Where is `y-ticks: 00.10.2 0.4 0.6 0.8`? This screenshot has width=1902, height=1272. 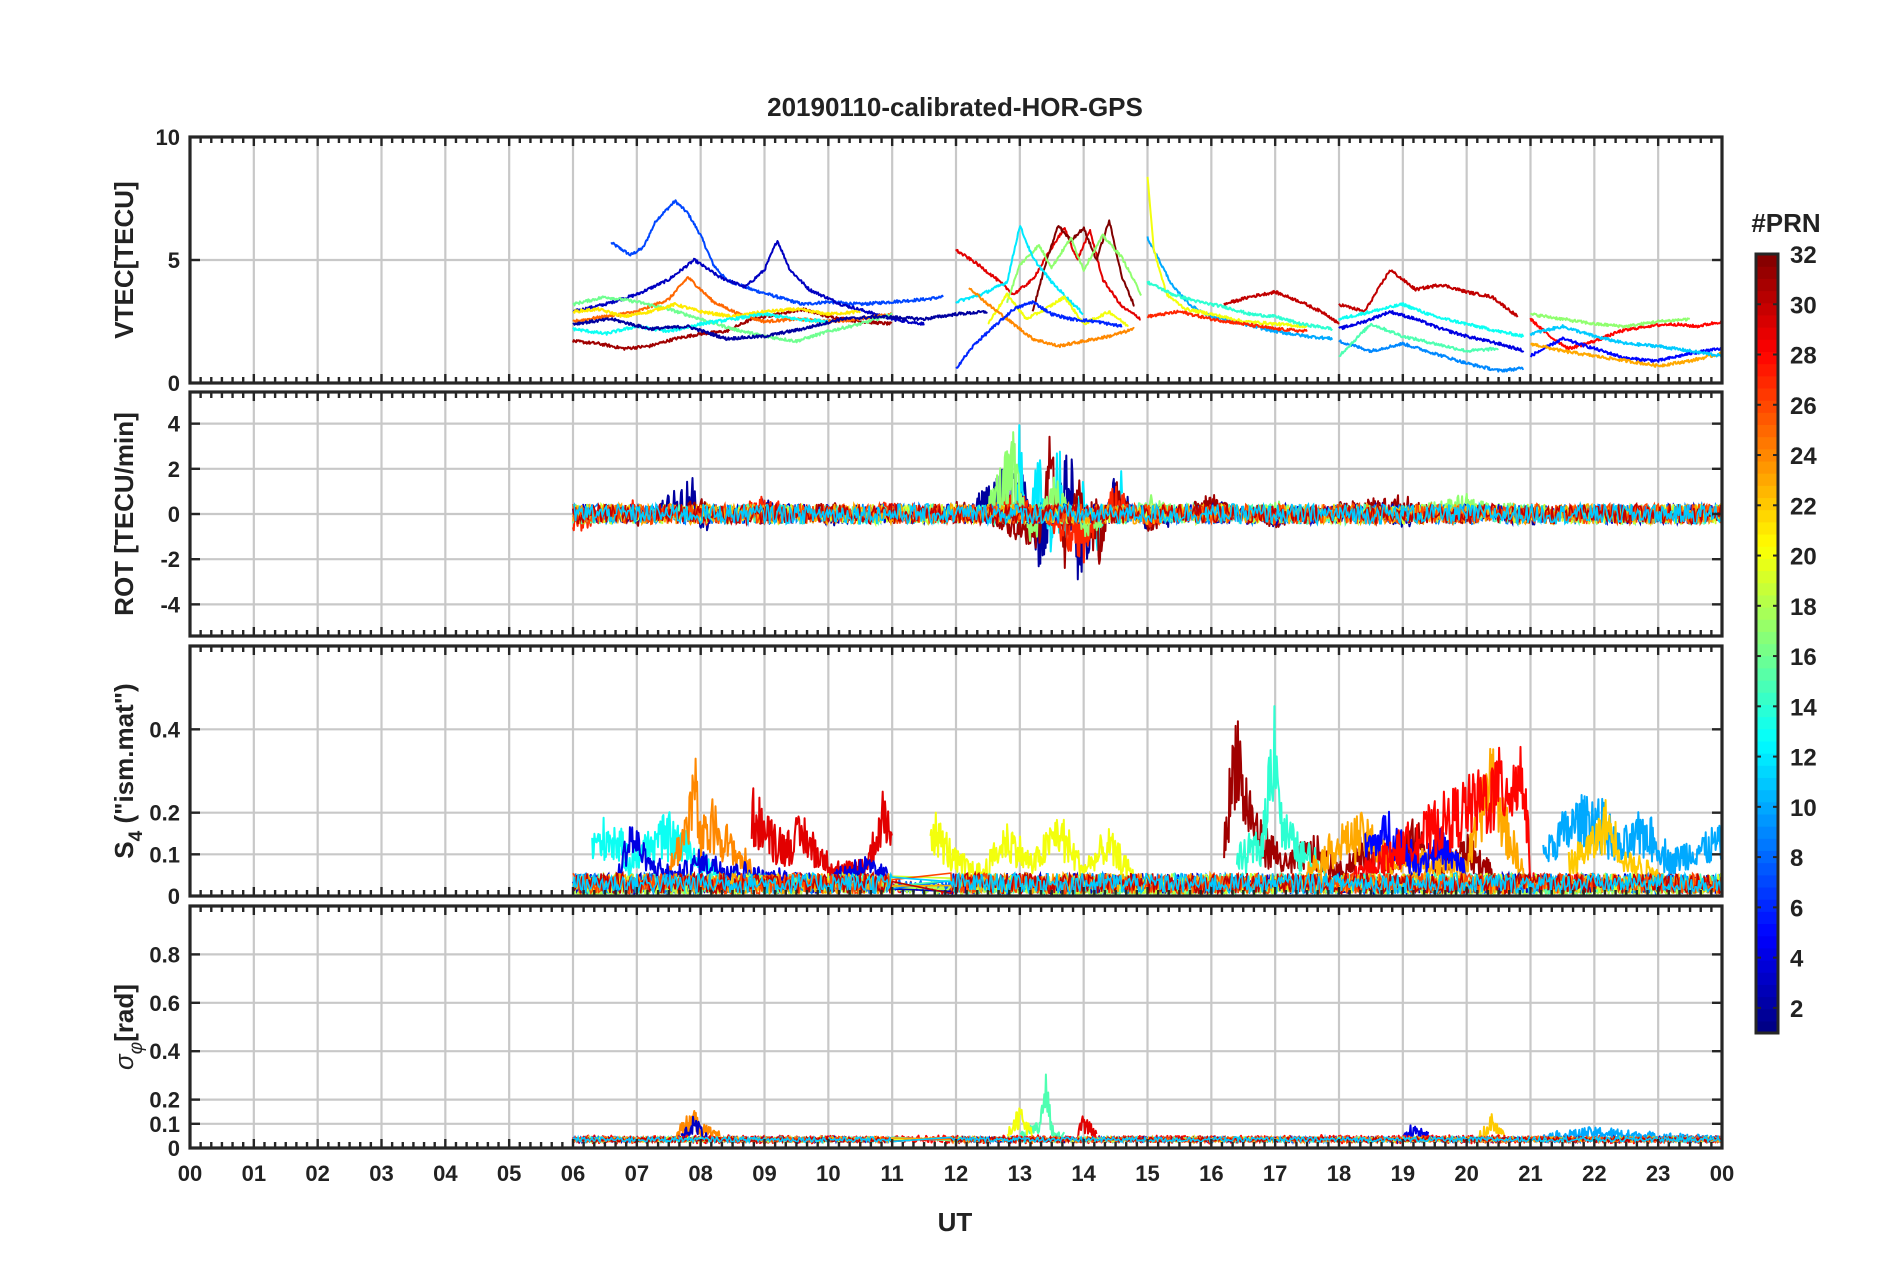 y-ticks: 00.10.2 0.4 0.6 0.8 is located at coordinates (935, 1051).